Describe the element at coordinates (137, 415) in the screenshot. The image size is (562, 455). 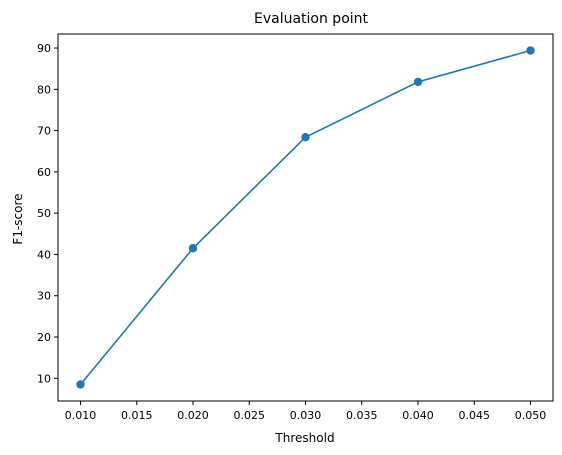
I see `x-tick-label: 0.015` at that location.